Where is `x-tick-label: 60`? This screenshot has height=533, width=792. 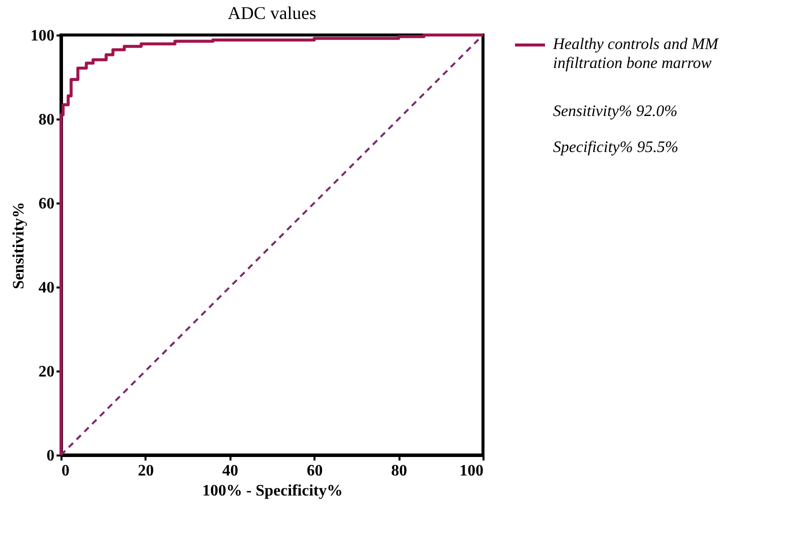
x-tick-label: 60 is located at coordinates (314, 471).